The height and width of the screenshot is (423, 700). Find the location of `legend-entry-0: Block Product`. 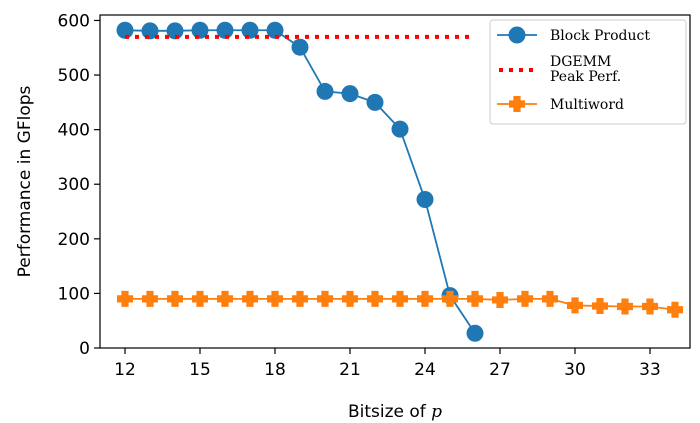

legend-entry-0: Block Product is located at coordinates (573, 35).